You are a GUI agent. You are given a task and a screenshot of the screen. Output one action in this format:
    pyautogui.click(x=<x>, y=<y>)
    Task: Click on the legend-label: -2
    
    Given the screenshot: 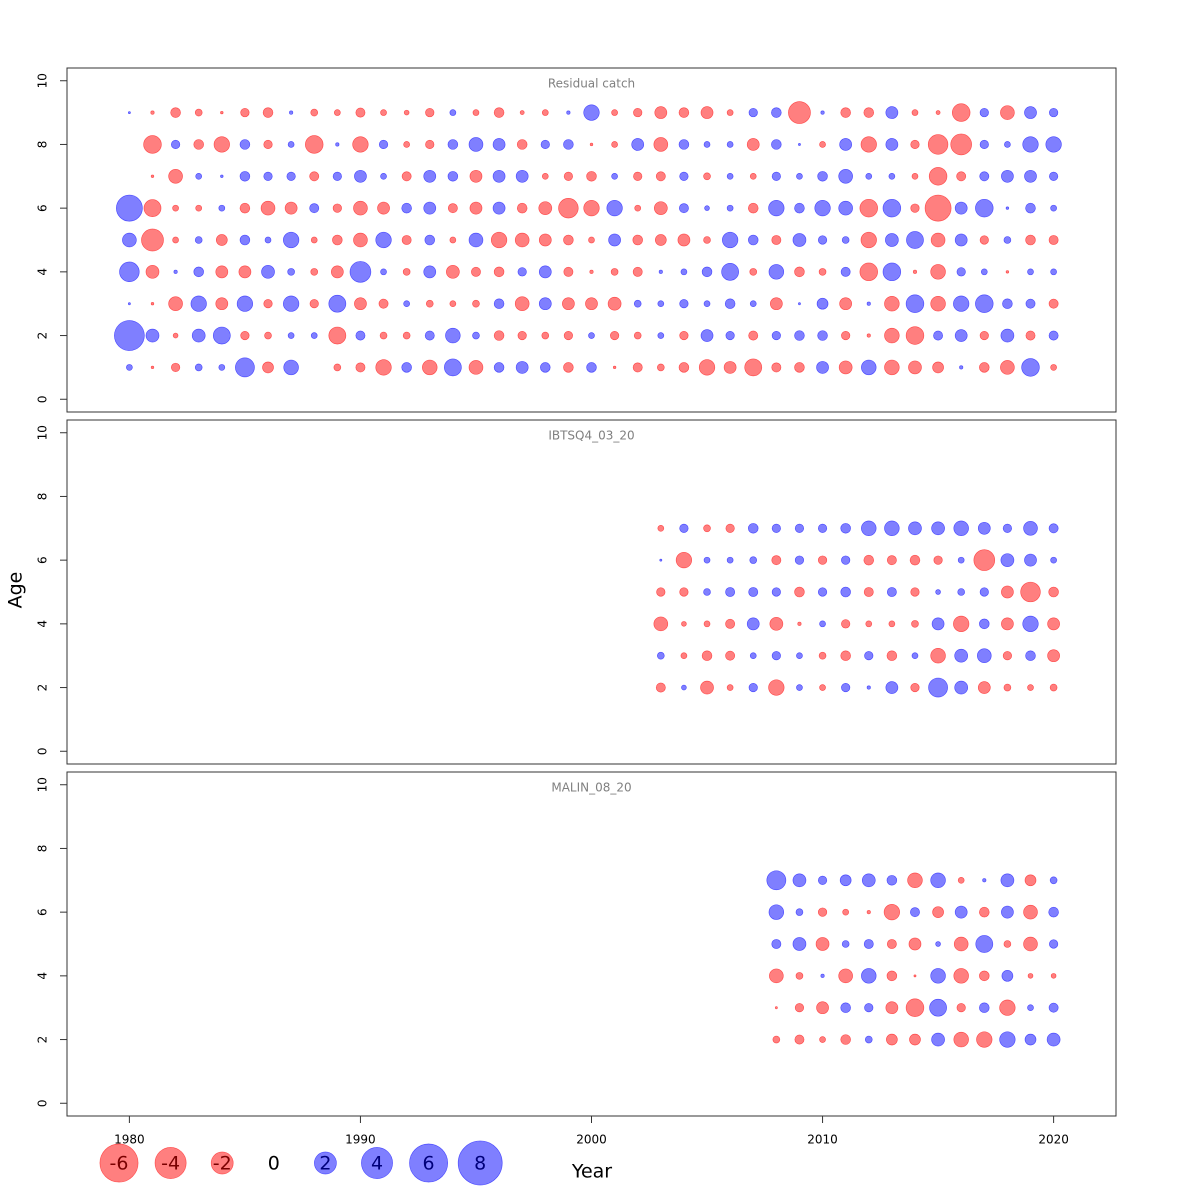 What is the action you would take?
    pyautogui.click(x=222, y=1164)
    